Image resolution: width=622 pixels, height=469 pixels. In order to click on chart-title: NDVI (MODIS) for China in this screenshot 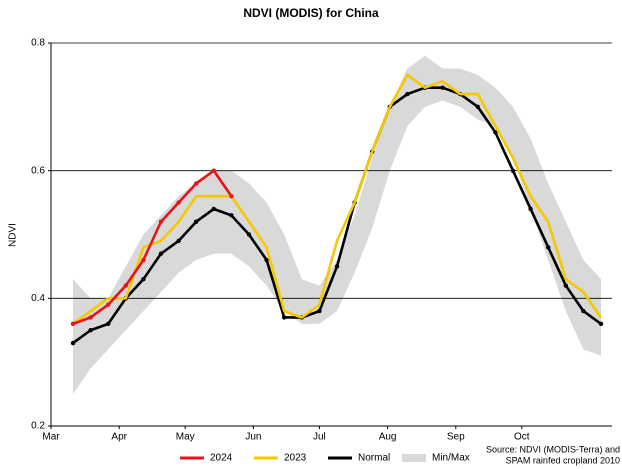, I will do `click(311, 13)`.